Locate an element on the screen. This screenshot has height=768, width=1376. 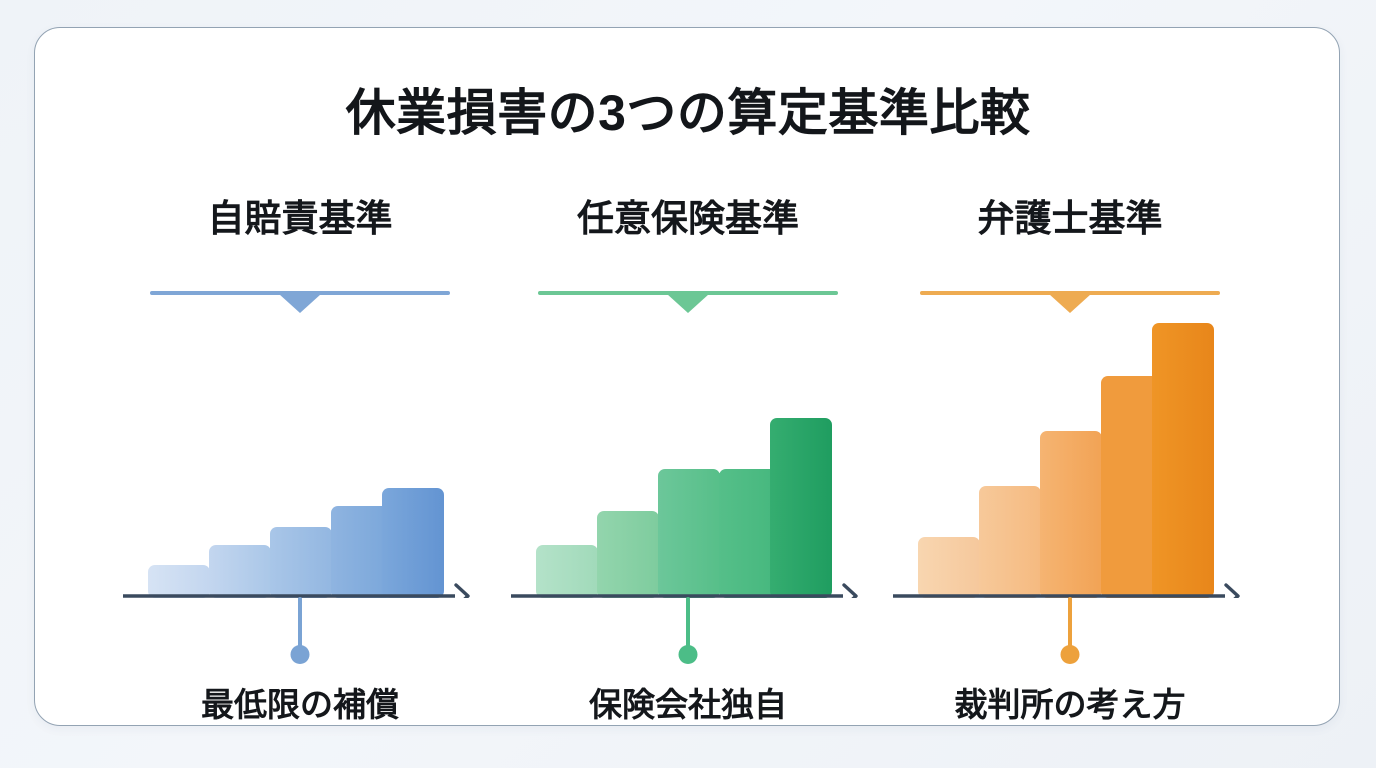
bar-chart-bengoshi is located at coordinates (1070, 455).